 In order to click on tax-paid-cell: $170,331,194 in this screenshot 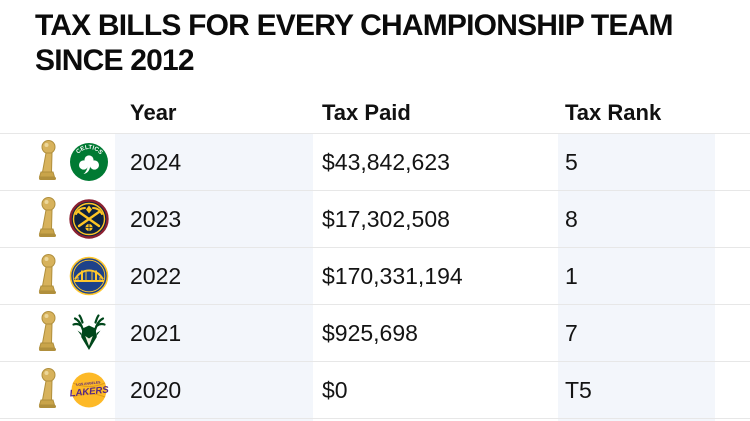, I will do `click(435, 276)`.